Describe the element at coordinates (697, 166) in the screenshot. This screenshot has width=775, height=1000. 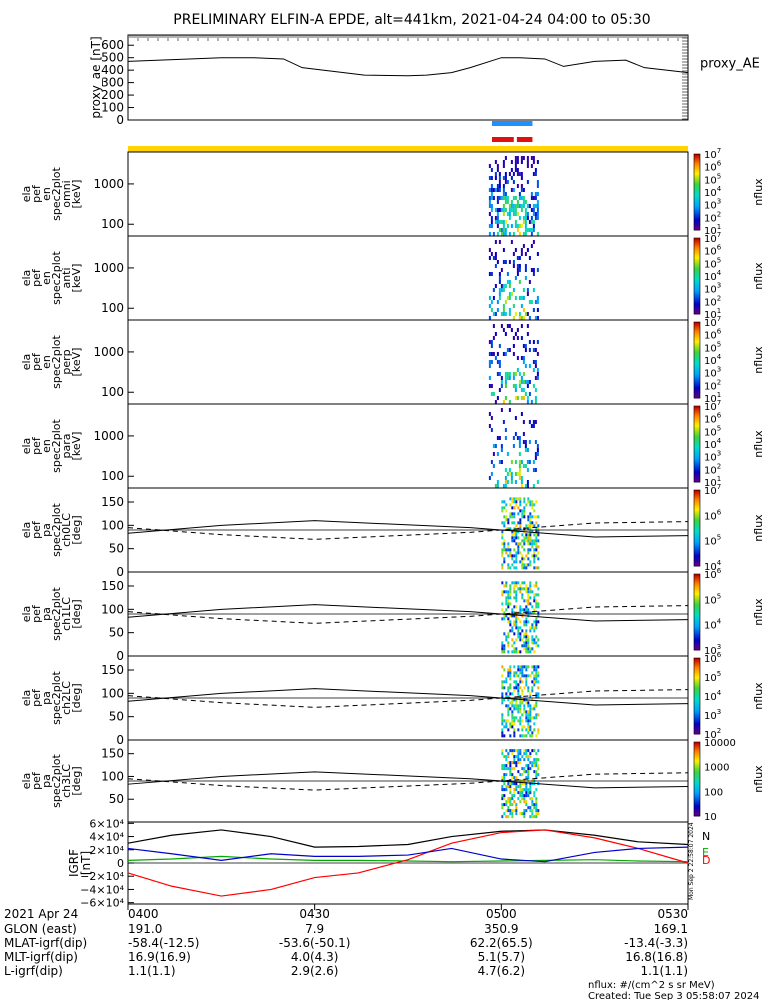
I see `omni-colorbar-band` at that location.